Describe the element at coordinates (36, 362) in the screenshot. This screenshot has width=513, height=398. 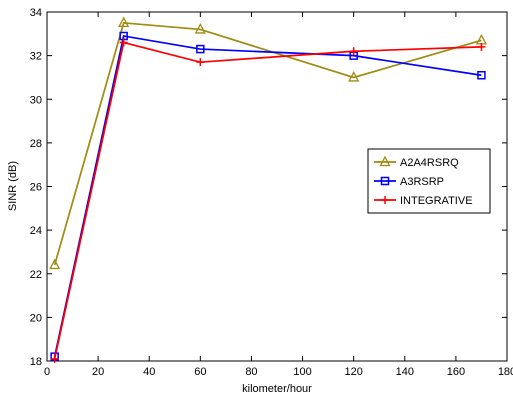
I see `y-tick-label: 18` at that location.